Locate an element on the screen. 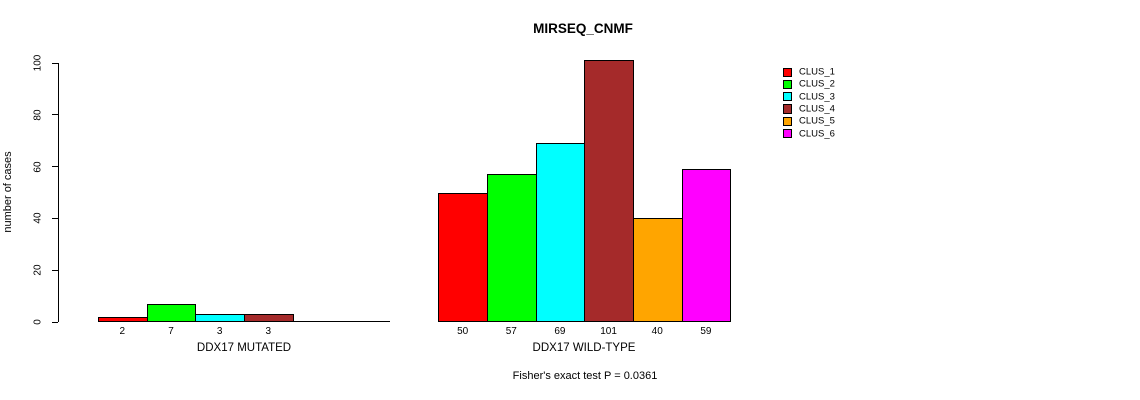  y-axis-tick-label: 60 is located at coordinates (38, 167).